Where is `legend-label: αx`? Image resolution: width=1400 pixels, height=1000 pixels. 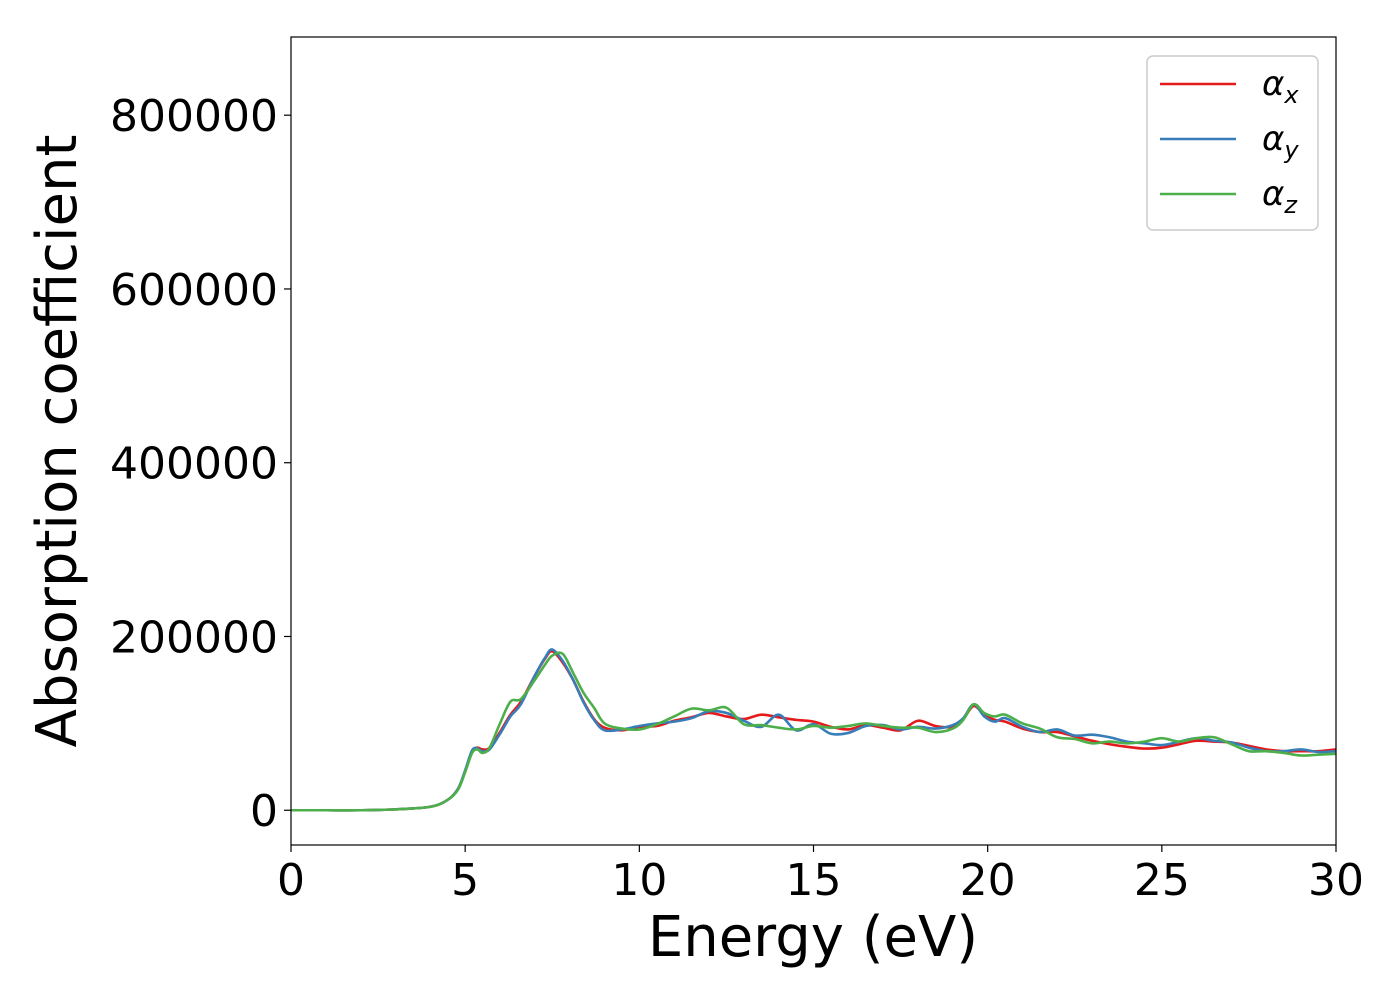 legend-label: αx is located at coordinates (1280, 86).